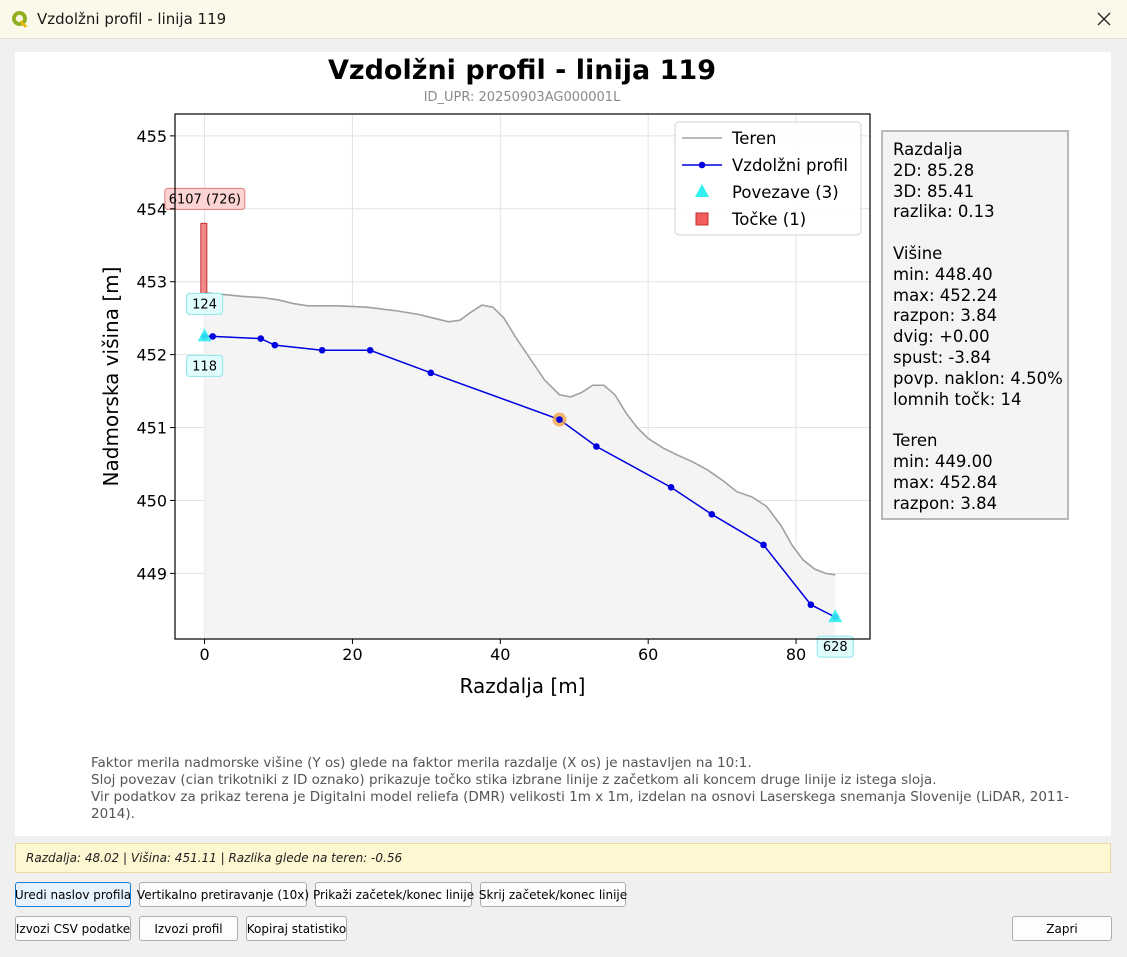 The height and width of the screenshot is (957, 1127). Describe the element at coordinates (943, 274) in the screenshot. I see `stats-heights-min: min: 448.40` at that location.